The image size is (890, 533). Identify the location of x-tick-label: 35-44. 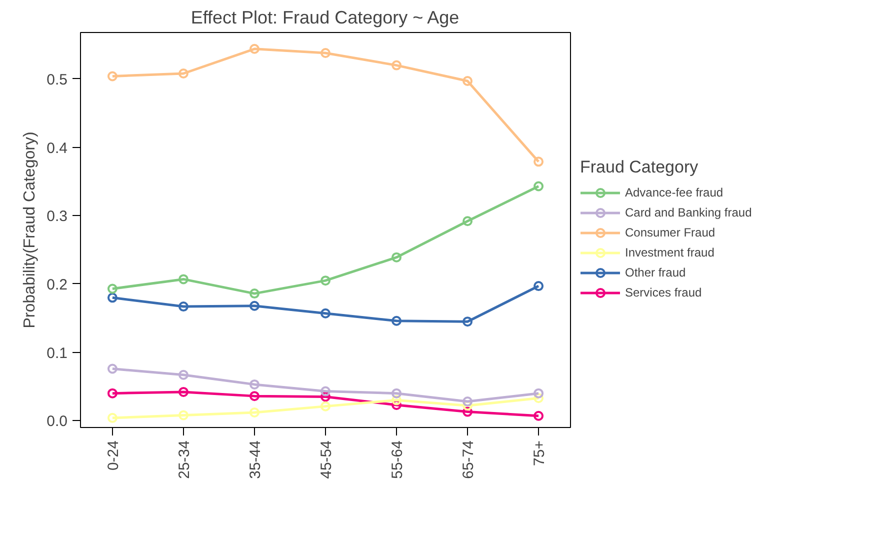
(255, 459).